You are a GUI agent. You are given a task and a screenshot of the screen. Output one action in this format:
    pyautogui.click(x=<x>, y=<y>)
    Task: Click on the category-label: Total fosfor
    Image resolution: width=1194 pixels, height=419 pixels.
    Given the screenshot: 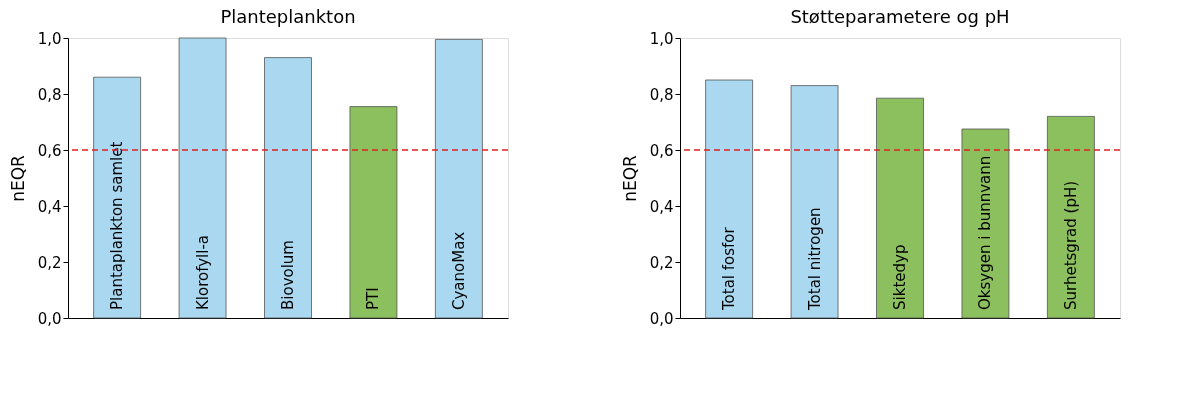 What is the action you would take?
    pyautogui.click(x=729, y=268)
    